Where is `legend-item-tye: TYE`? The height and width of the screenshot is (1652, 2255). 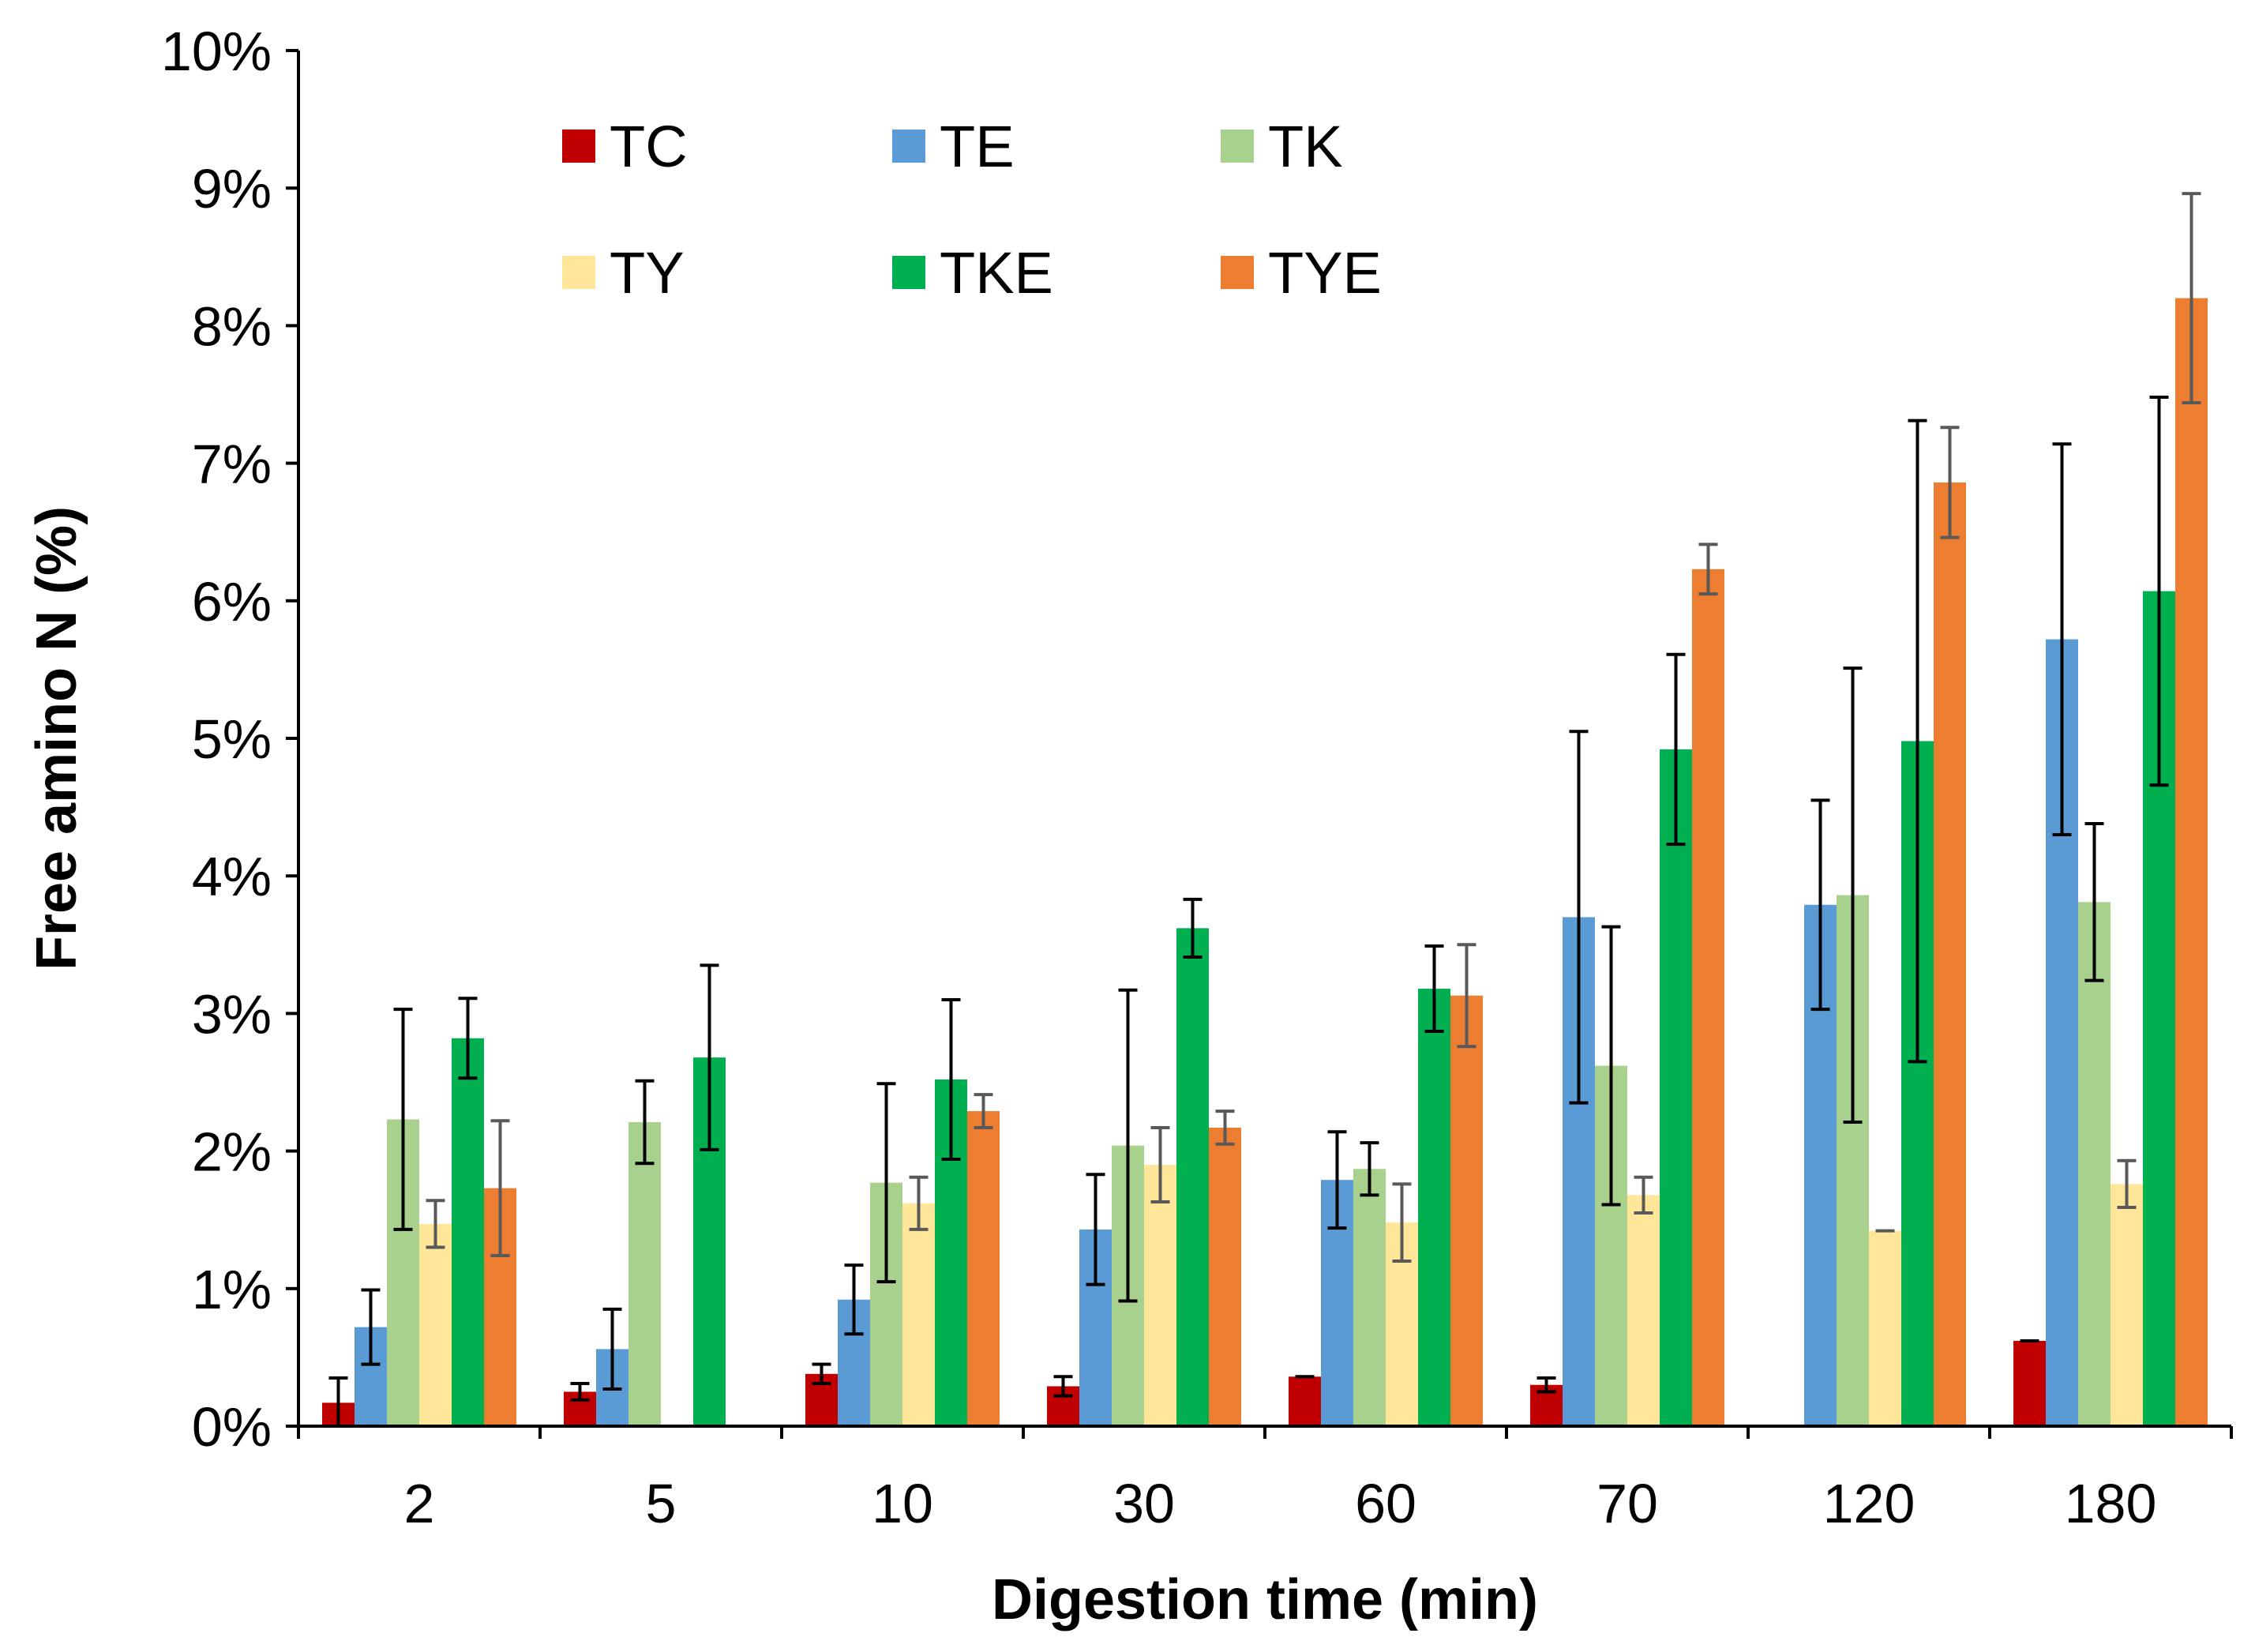
legend-item-tye: TYE is located at coordinates (1301, 273).